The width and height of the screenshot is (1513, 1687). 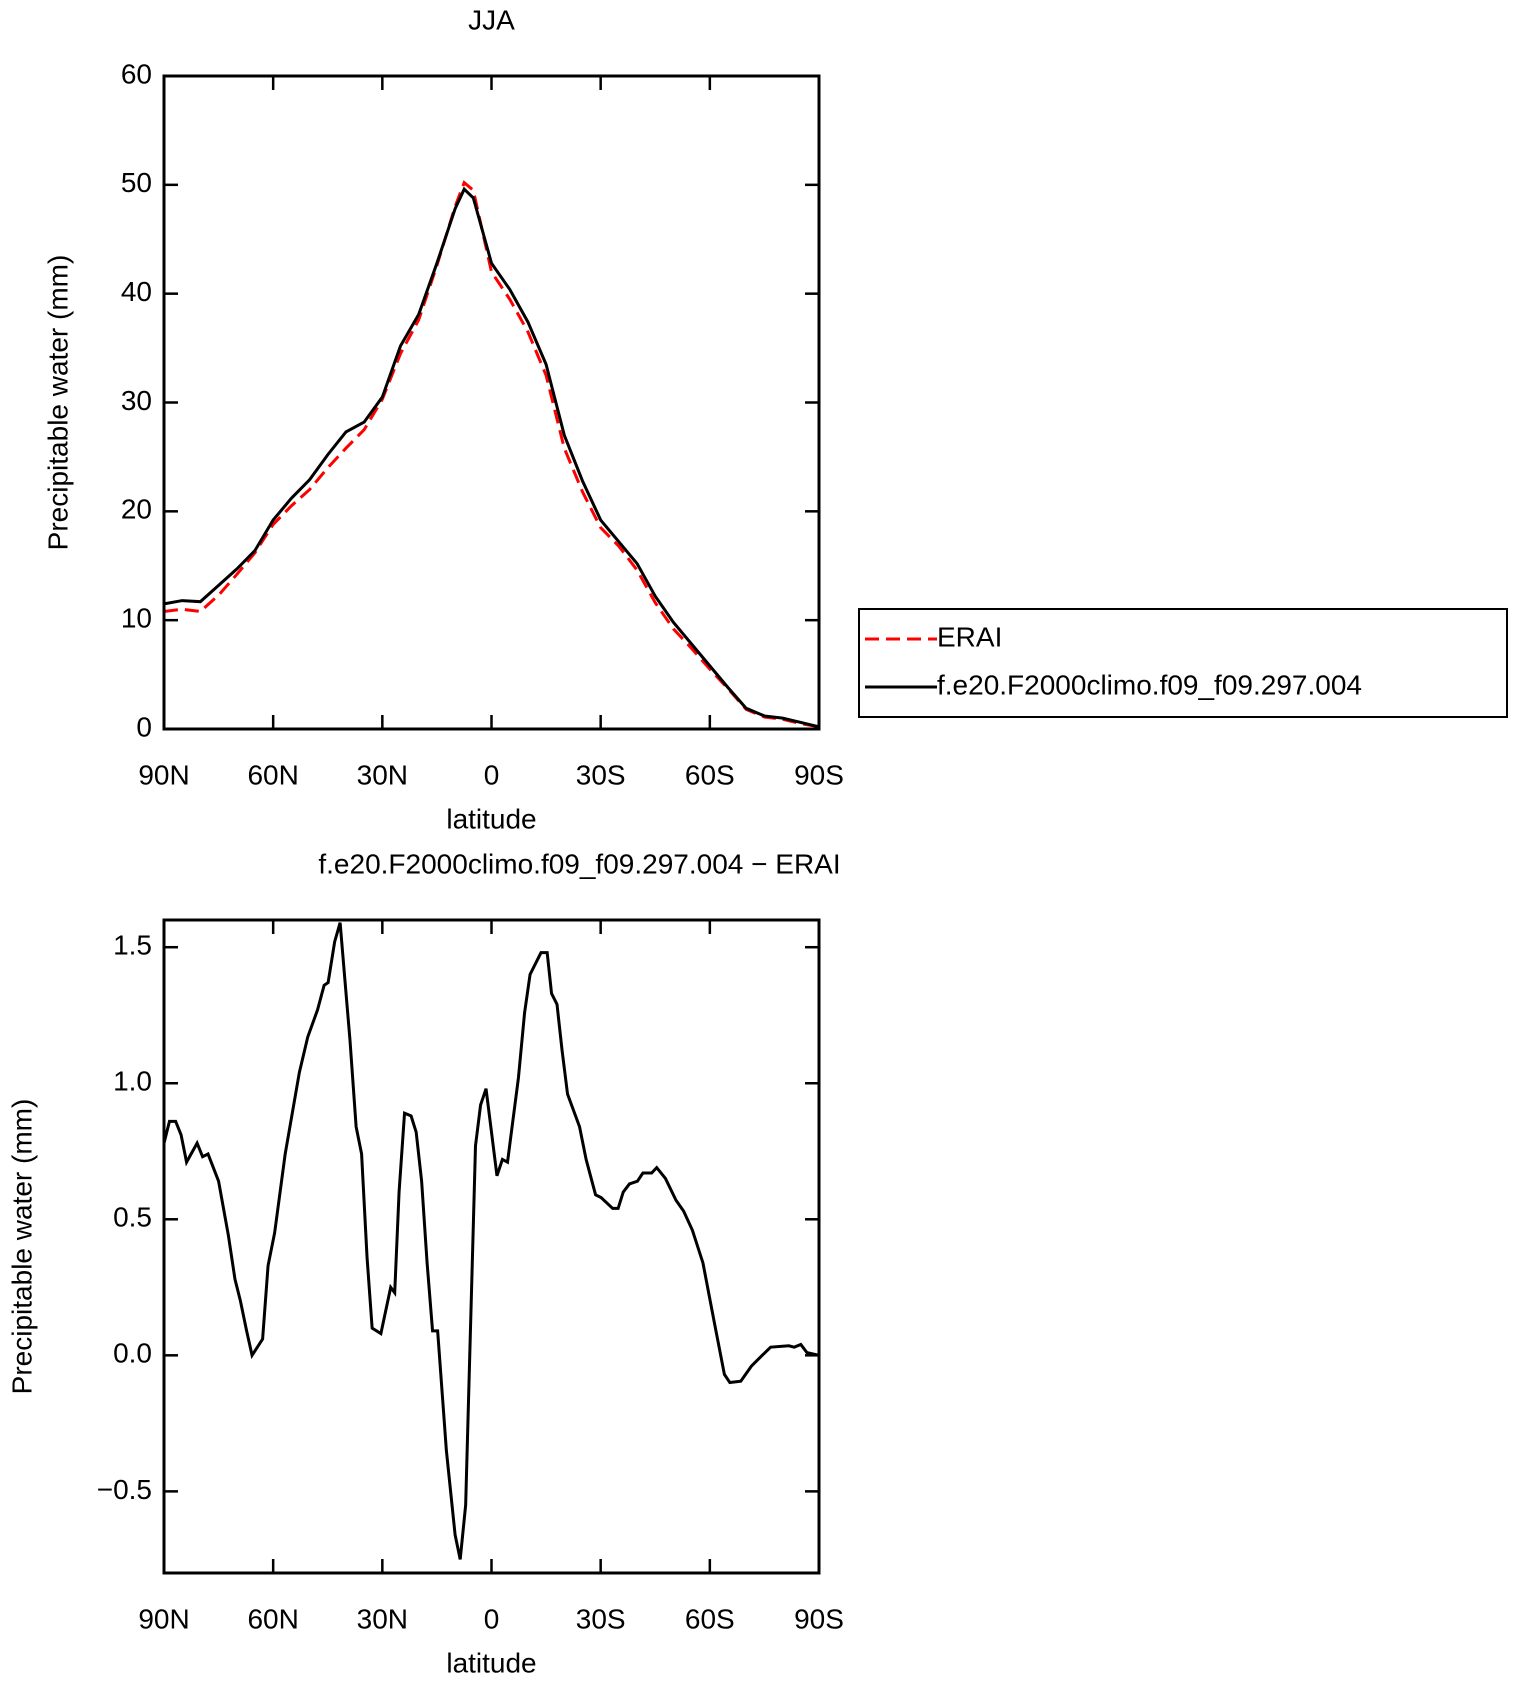 I want to click on y-tick-label: 0.0, so click(x=132, y=1353).